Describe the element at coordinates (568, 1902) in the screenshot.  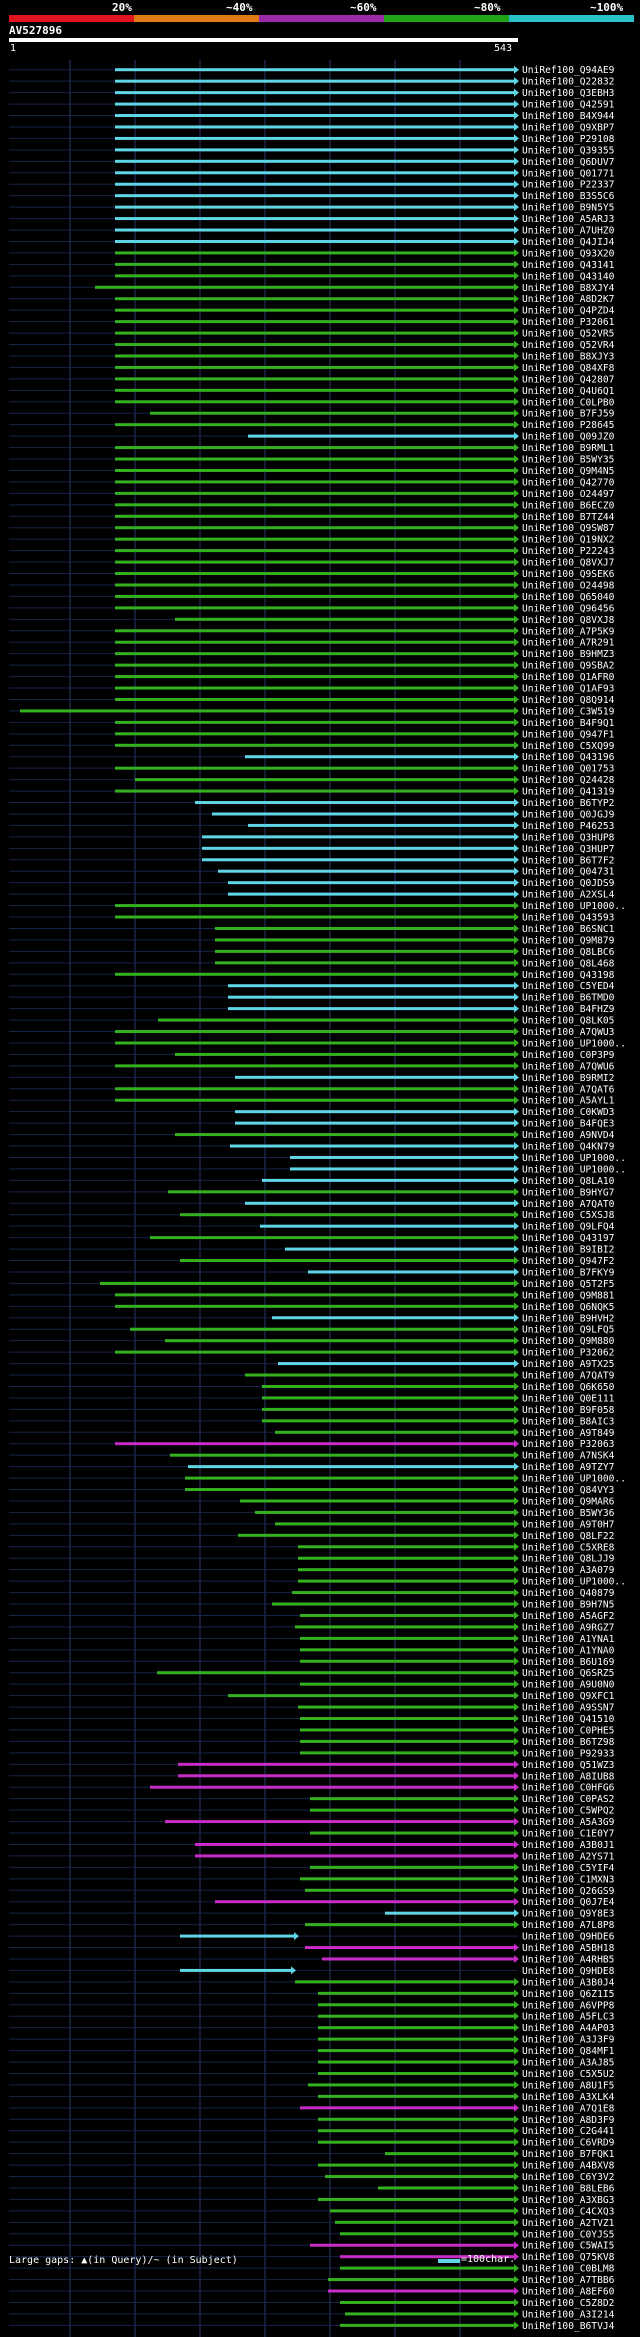
I see `hit-label: UniRef100_Q0J7E4` at that location.